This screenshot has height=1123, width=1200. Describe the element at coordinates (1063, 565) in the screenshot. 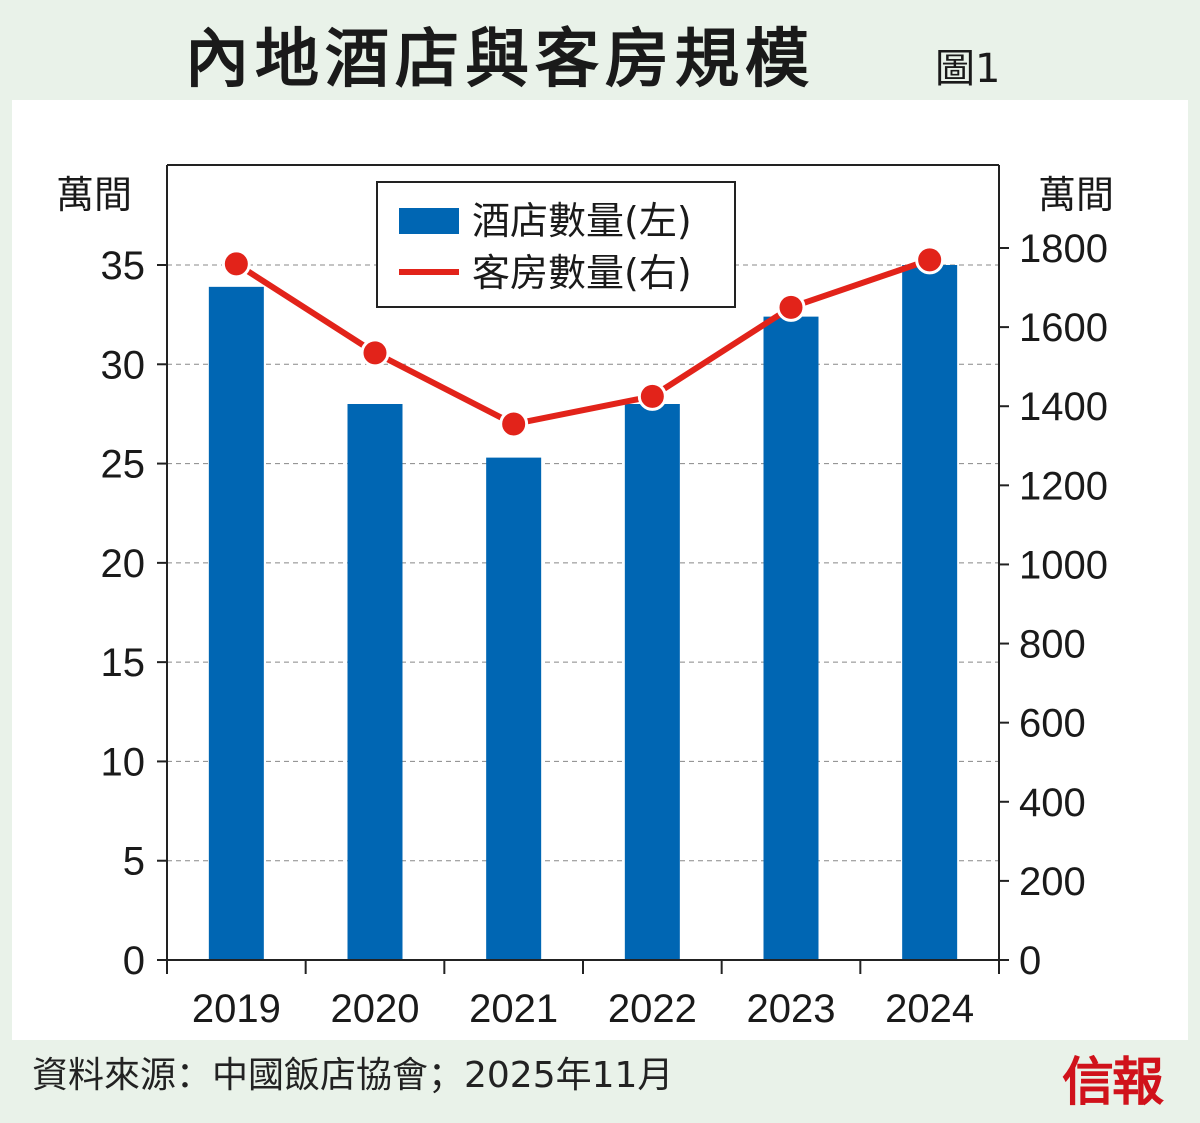

I see `right-tick-label: 1000` at that location.